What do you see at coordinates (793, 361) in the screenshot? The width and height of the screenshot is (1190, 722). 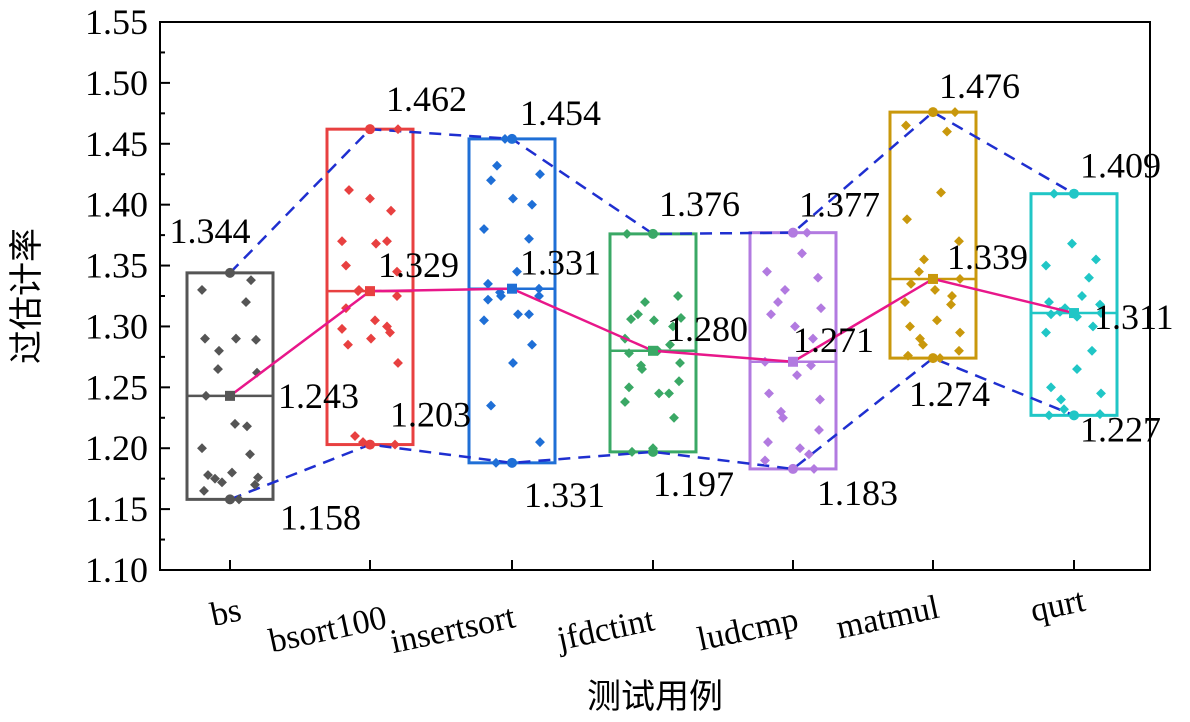 I see `mean-marker-ludcmp` at bounding box center [793, 361].